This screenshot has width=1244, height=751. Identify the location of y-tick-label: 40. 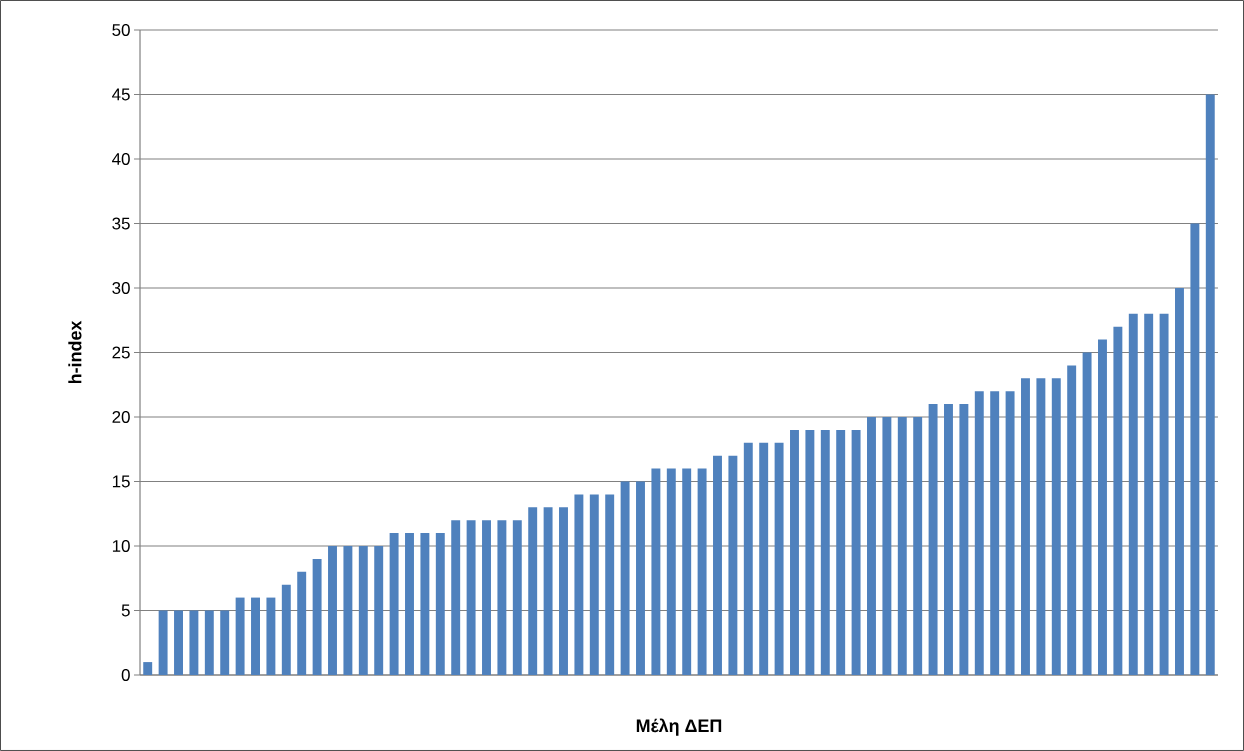
(121, 158).